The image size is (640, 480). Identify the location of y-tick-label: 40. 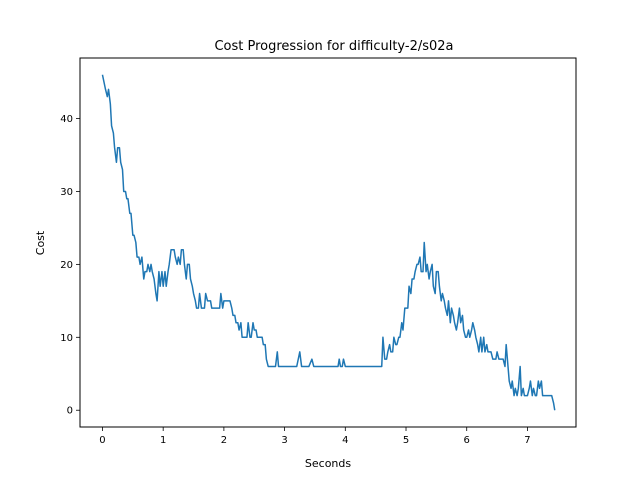
(66, 119).